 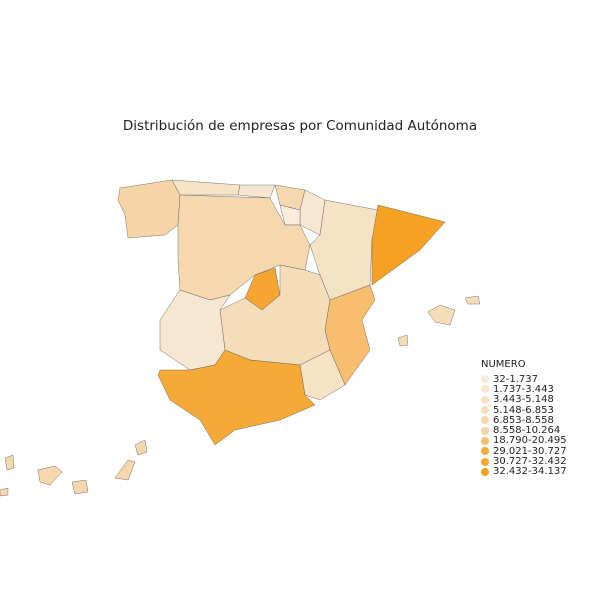 What do you see at coordinates (527, 431) in the screenshot?
I see `legend-label: 8.558-10.264` at bounding box center [527, 431].